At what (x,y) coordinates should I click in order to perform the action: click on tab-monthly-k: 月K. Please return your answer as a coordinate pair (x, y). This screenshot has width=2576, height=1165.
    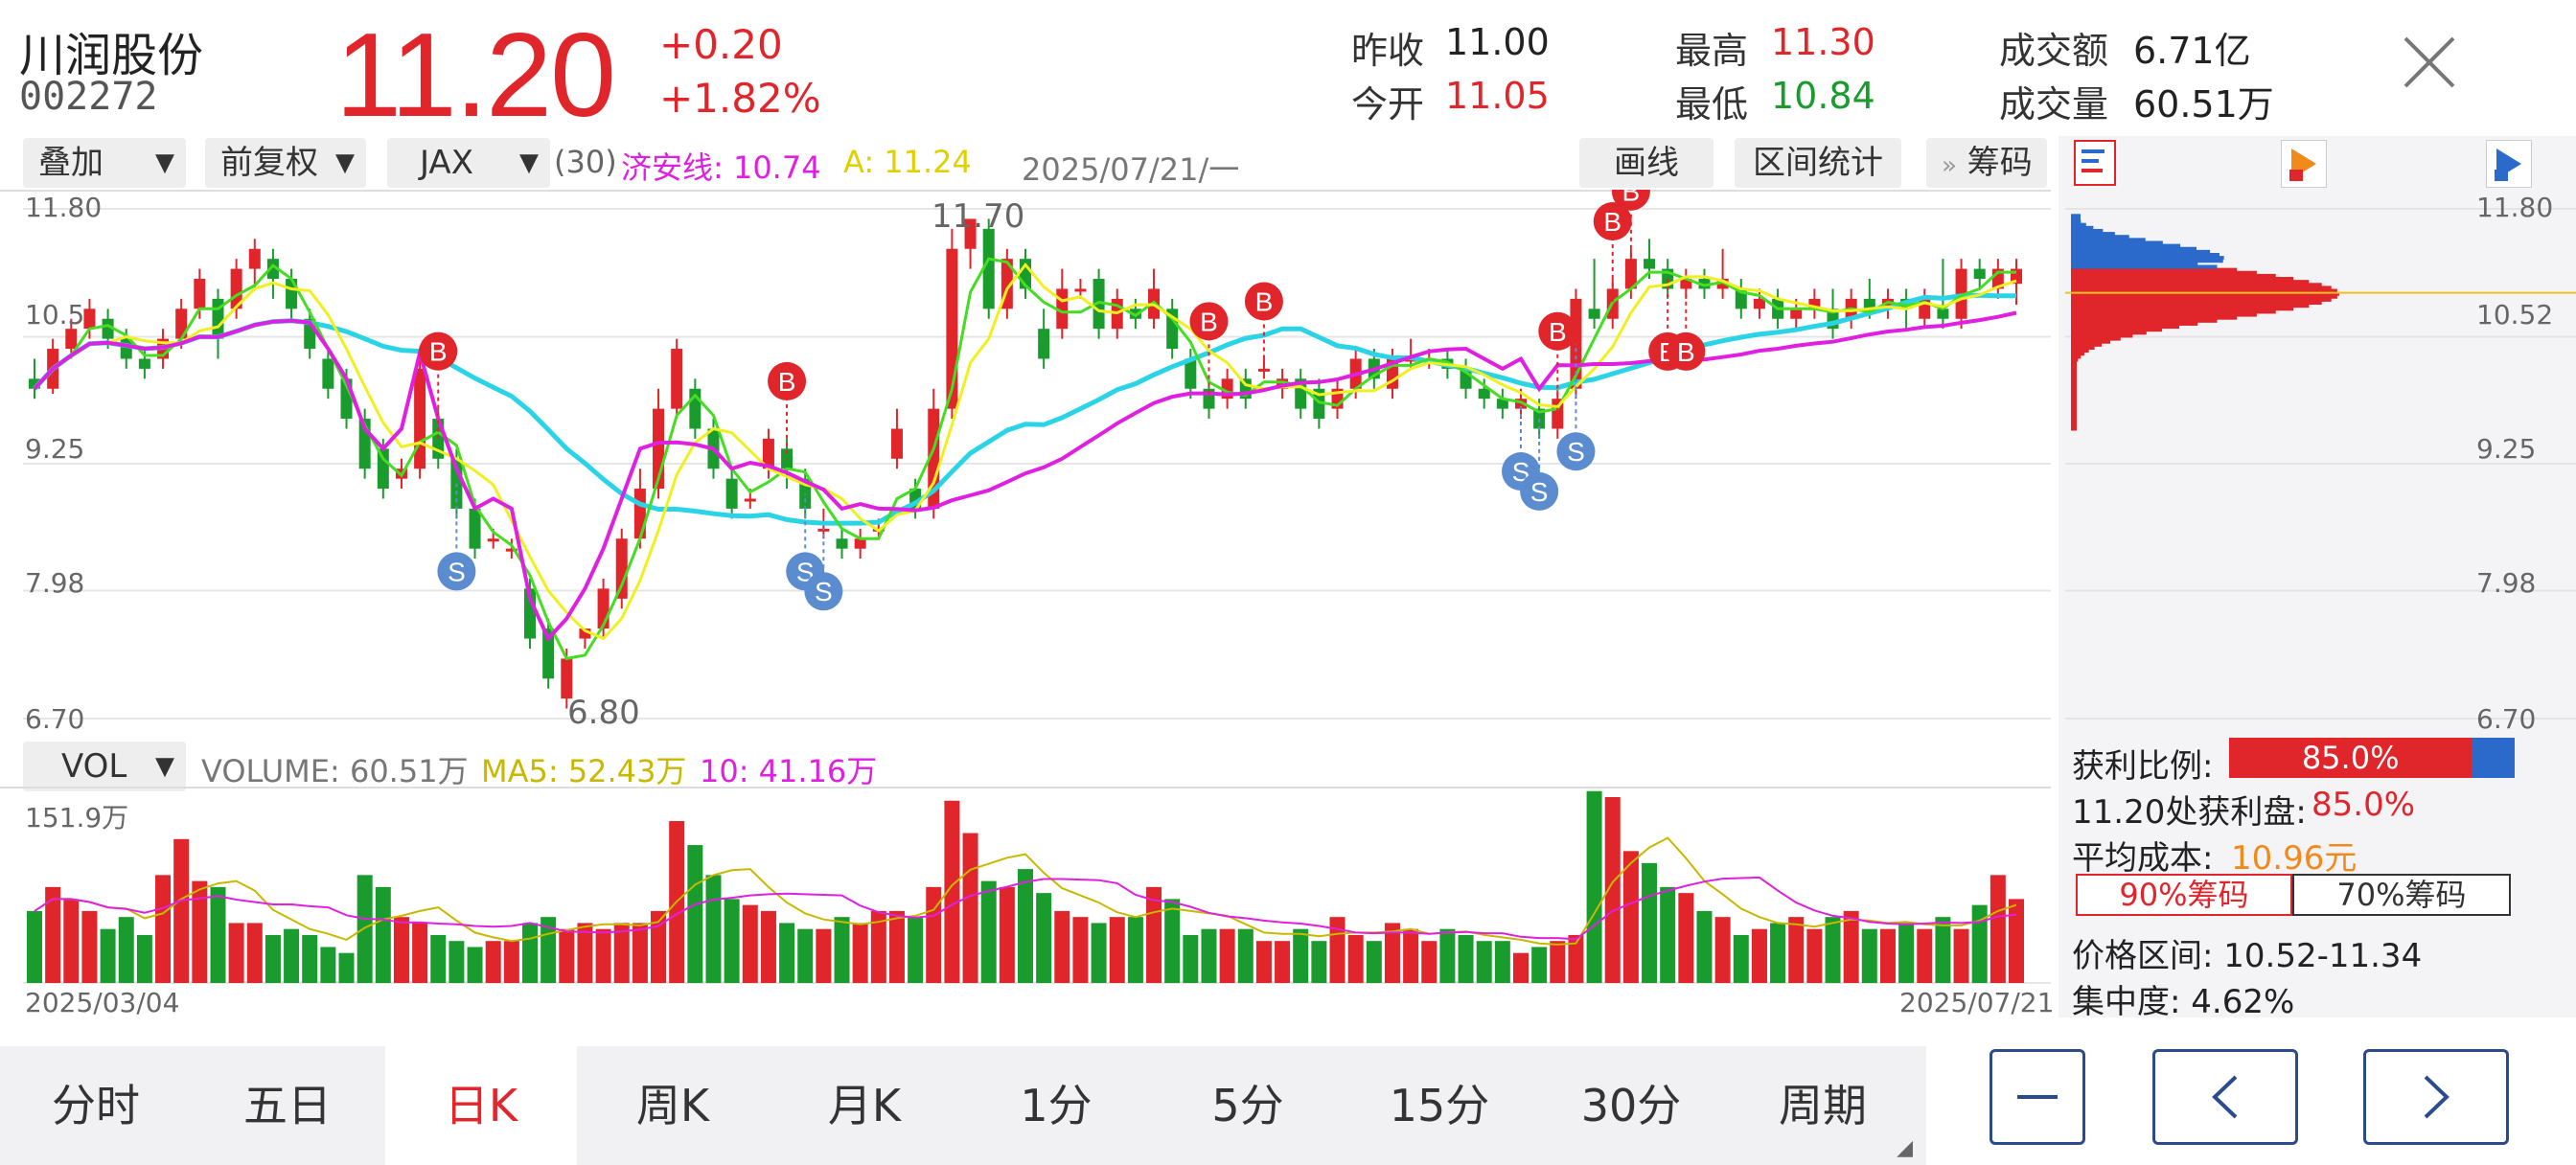
    Looking at the image, I should click on (864, 1106).